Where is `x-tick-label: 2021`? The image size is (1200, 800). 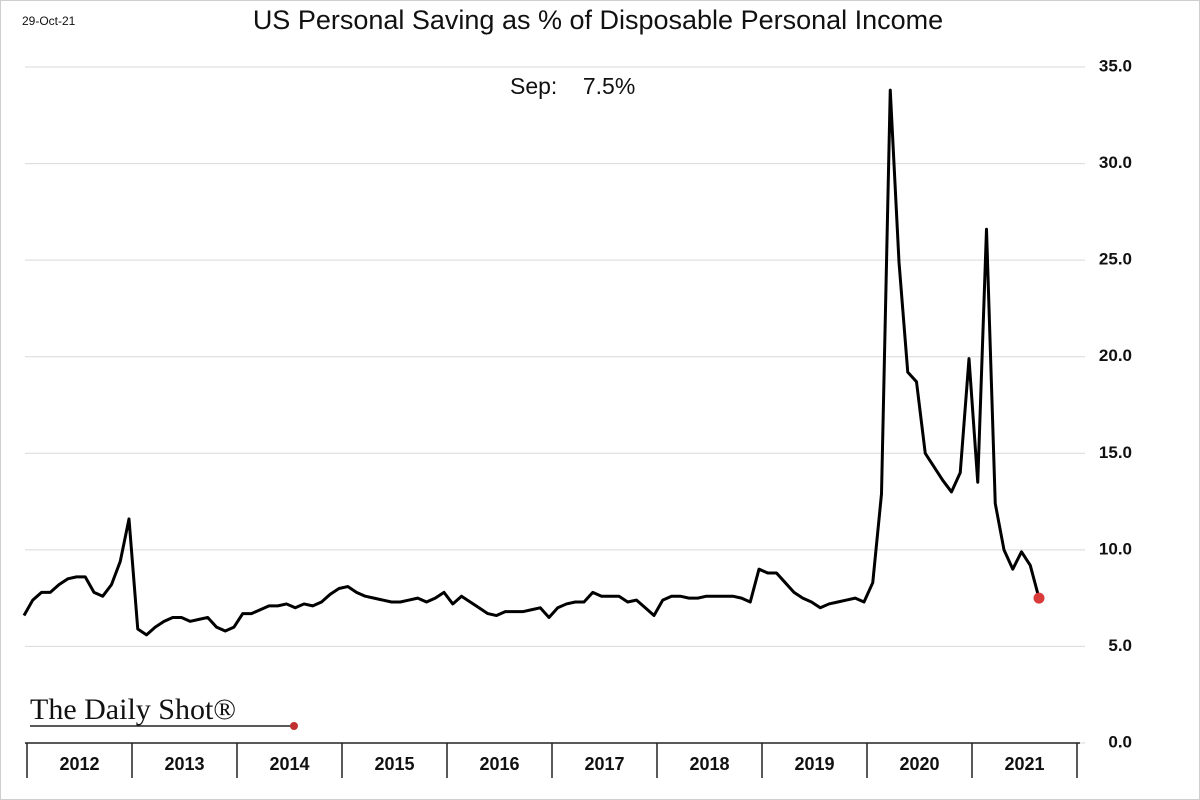
x-tick-label: 2021 is located at coordinates (1024, 764).